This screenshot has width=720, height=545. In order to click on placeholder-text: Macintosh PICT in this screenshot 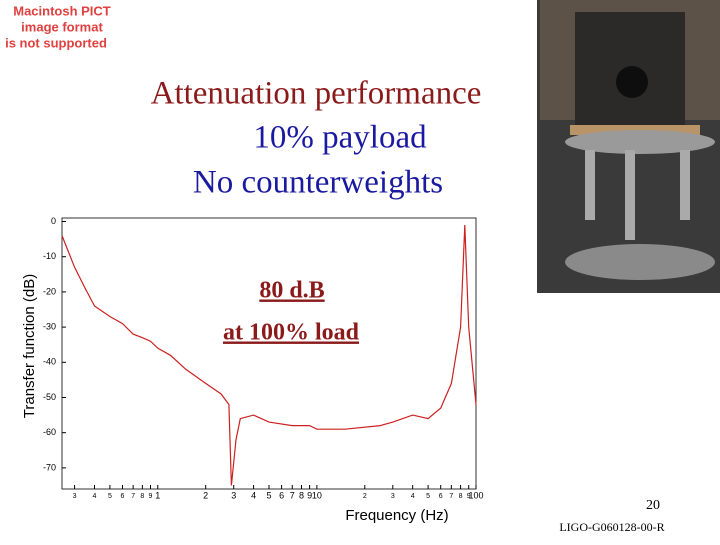, I will do `click(62, 10)`.